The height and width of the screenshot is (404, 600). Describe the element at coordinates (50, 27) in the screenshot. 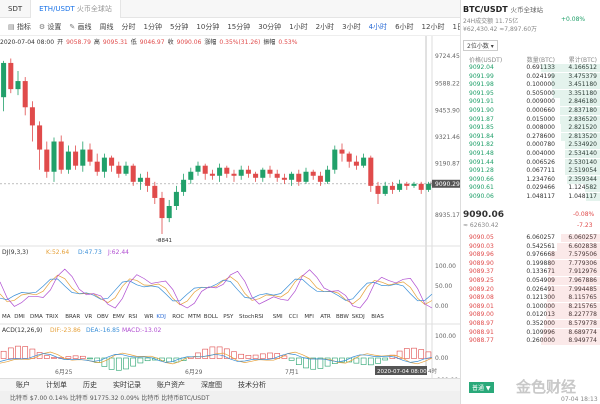

I see `settings-button: ⚙ 设置` at that location.